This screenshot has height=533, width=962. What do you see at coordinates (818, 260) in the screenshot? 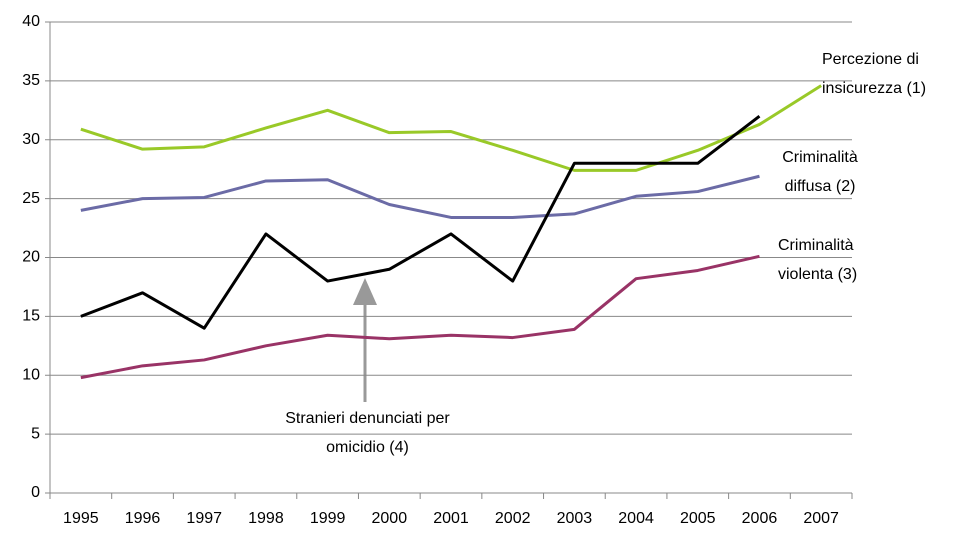
I see `series-label: Criminalità violenta (3)` at bounding box center [818, 260].